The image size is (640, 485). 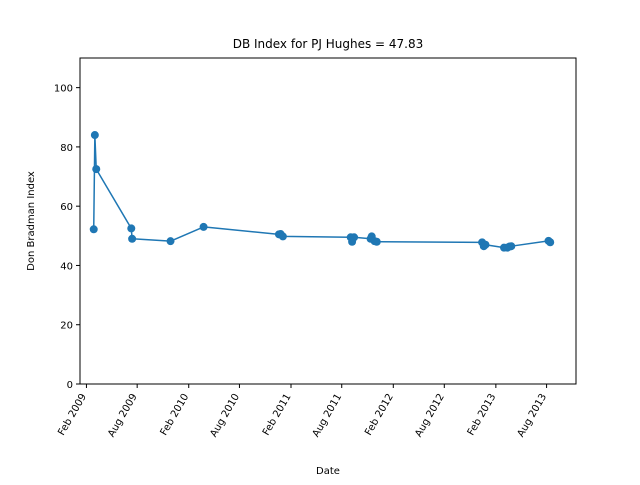 I want to click on y-tick-label: 80, so click(x=66, y=148).